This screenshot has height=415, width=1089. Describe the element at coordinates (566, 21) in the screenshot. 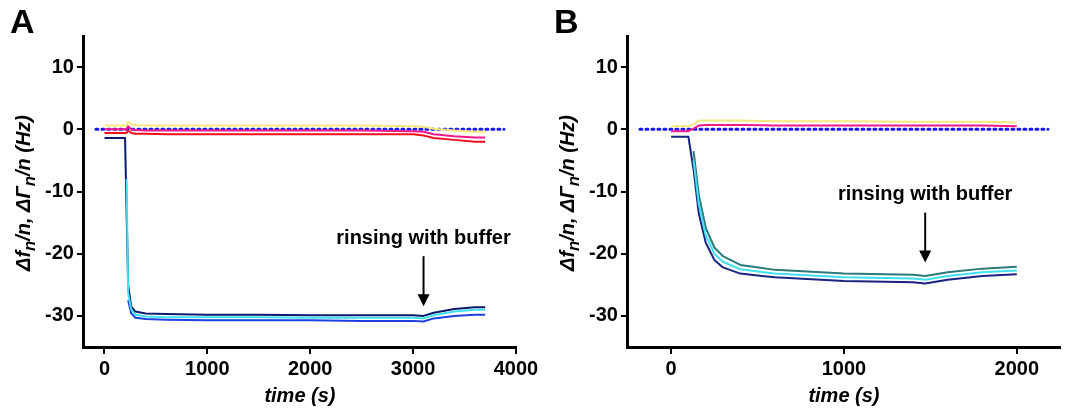

I see `chart-title: B` at that location.